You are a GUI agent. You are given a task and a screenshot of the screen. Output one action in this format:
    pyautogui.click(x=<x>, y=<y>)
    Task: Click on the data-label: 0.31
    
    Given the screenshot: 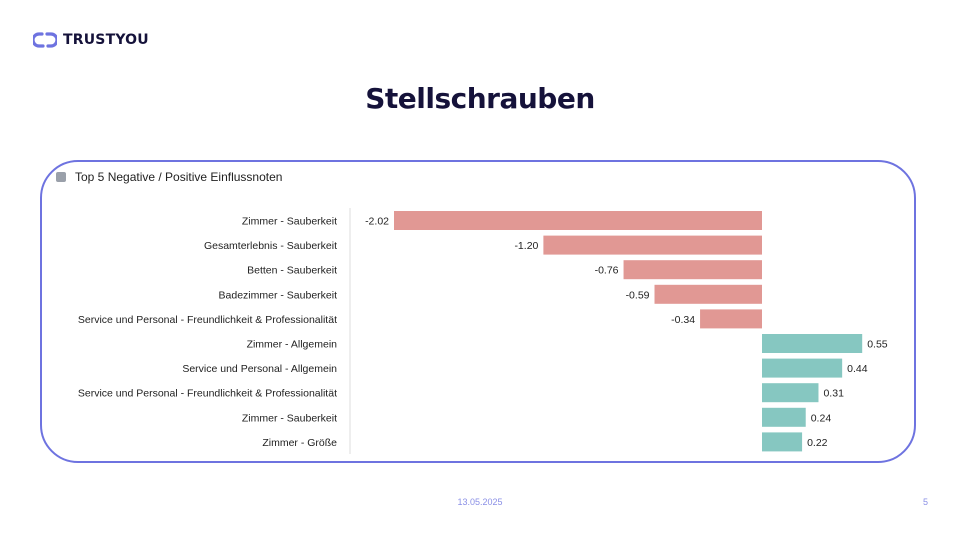 What is the action you would take?
    pyautogui.click(x=833, y=394)
    